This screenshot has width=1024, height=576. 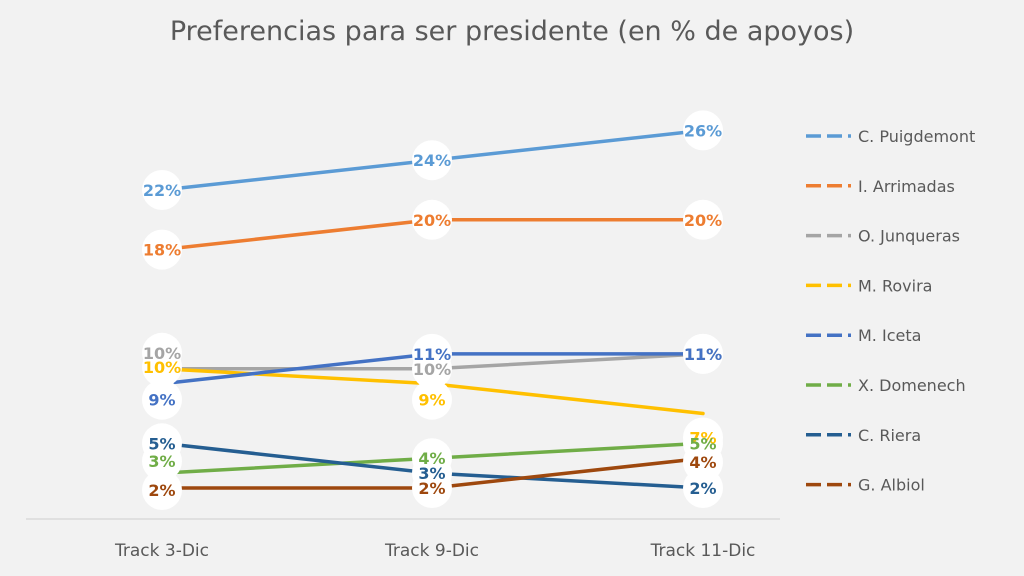 I want to click on data-label: 18%, so click(x=162, y=250).